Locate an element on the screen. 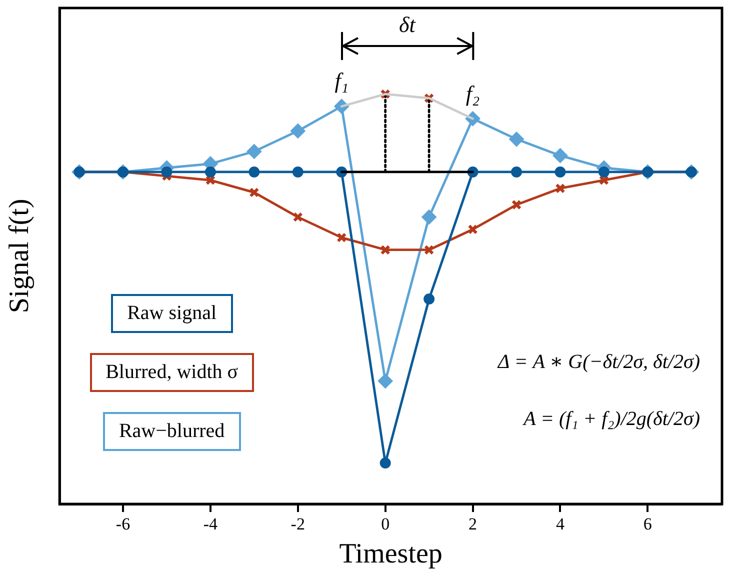 The height and width of the screenshot is (576, 730). text: Raw signal is located at coordinates (172, 313).